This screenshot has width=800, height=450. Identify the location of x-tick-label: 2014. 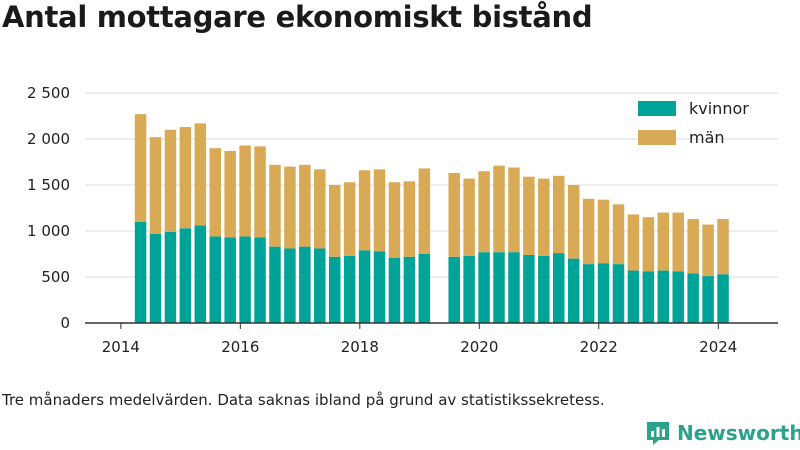
(121, 347).